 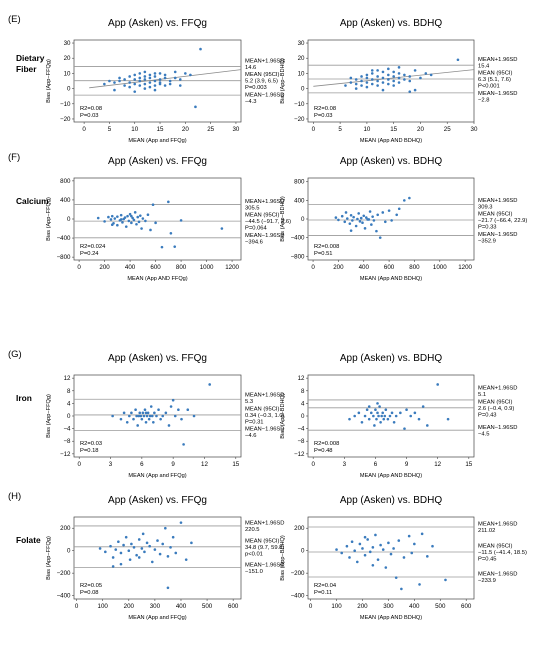 What do you see at coordinates (103, 606) in the screenshot?
I see `x-tick-label: 100` at bounding box center [103, 606].